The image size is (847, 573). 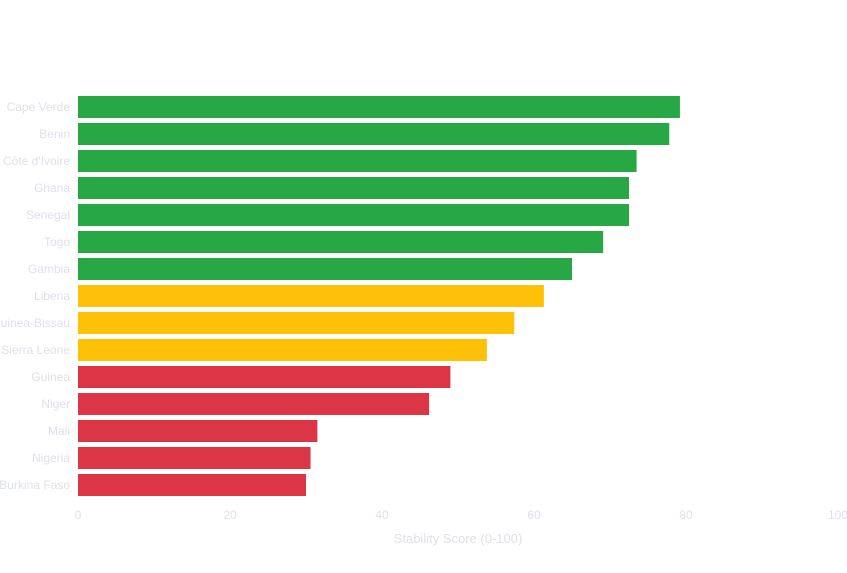 What do you see at coordinates (39, 107) in the screenshot?
I see `category-label: Cape Verde` at bounding box center [39, 107].